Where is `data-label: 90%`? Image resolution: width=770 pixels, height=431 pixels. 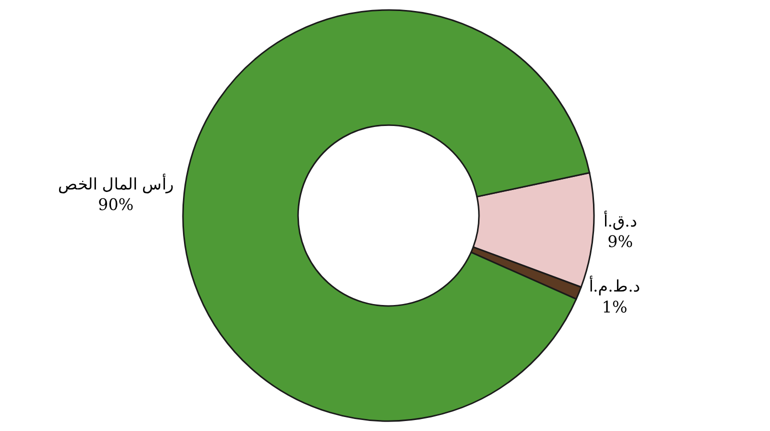 data-label: 90% is located at coordinates (116, 204).